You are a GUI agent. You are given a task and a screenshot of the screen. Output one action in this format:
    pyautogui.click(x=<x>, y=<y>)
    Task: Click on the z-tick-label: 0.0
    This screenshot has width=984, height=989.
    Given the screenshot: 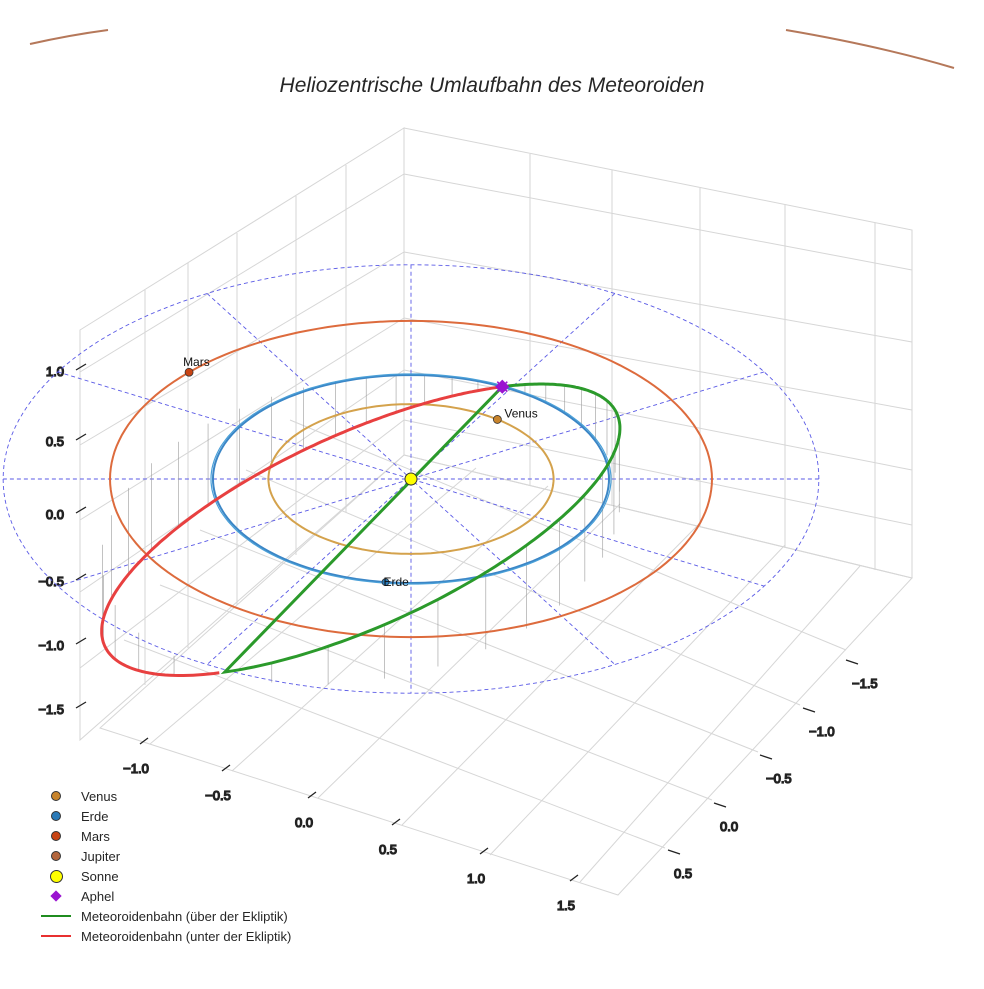 What is the action you would take?
    pyautogui.click(x=55, y=514)
    